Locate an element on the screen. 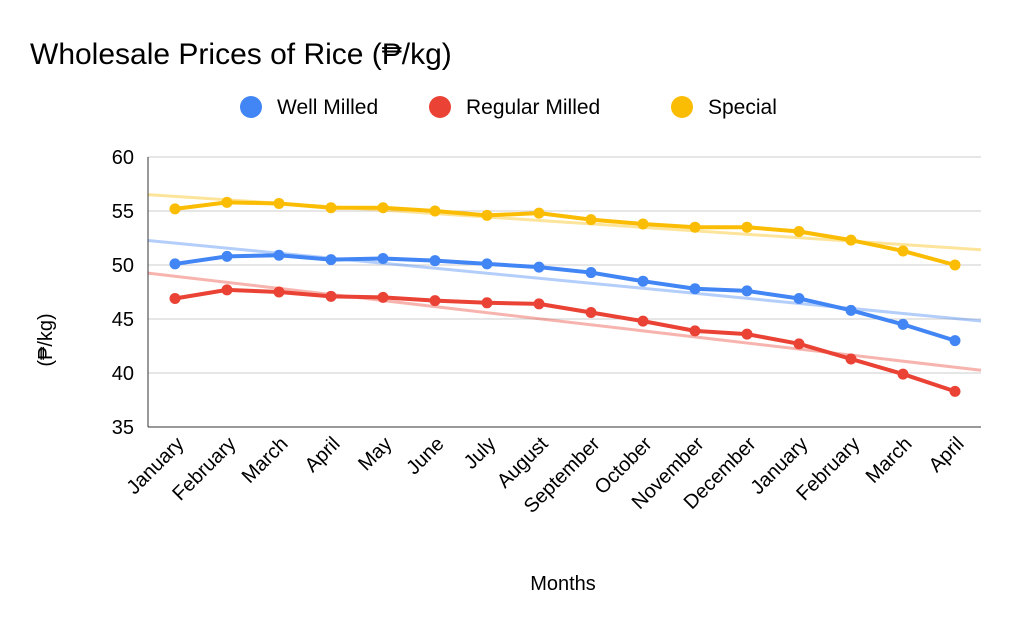 The image size is (1012, 633). y-axis-ticks: 35 40 45 50 55 60 is located at coordinates (123, 293).